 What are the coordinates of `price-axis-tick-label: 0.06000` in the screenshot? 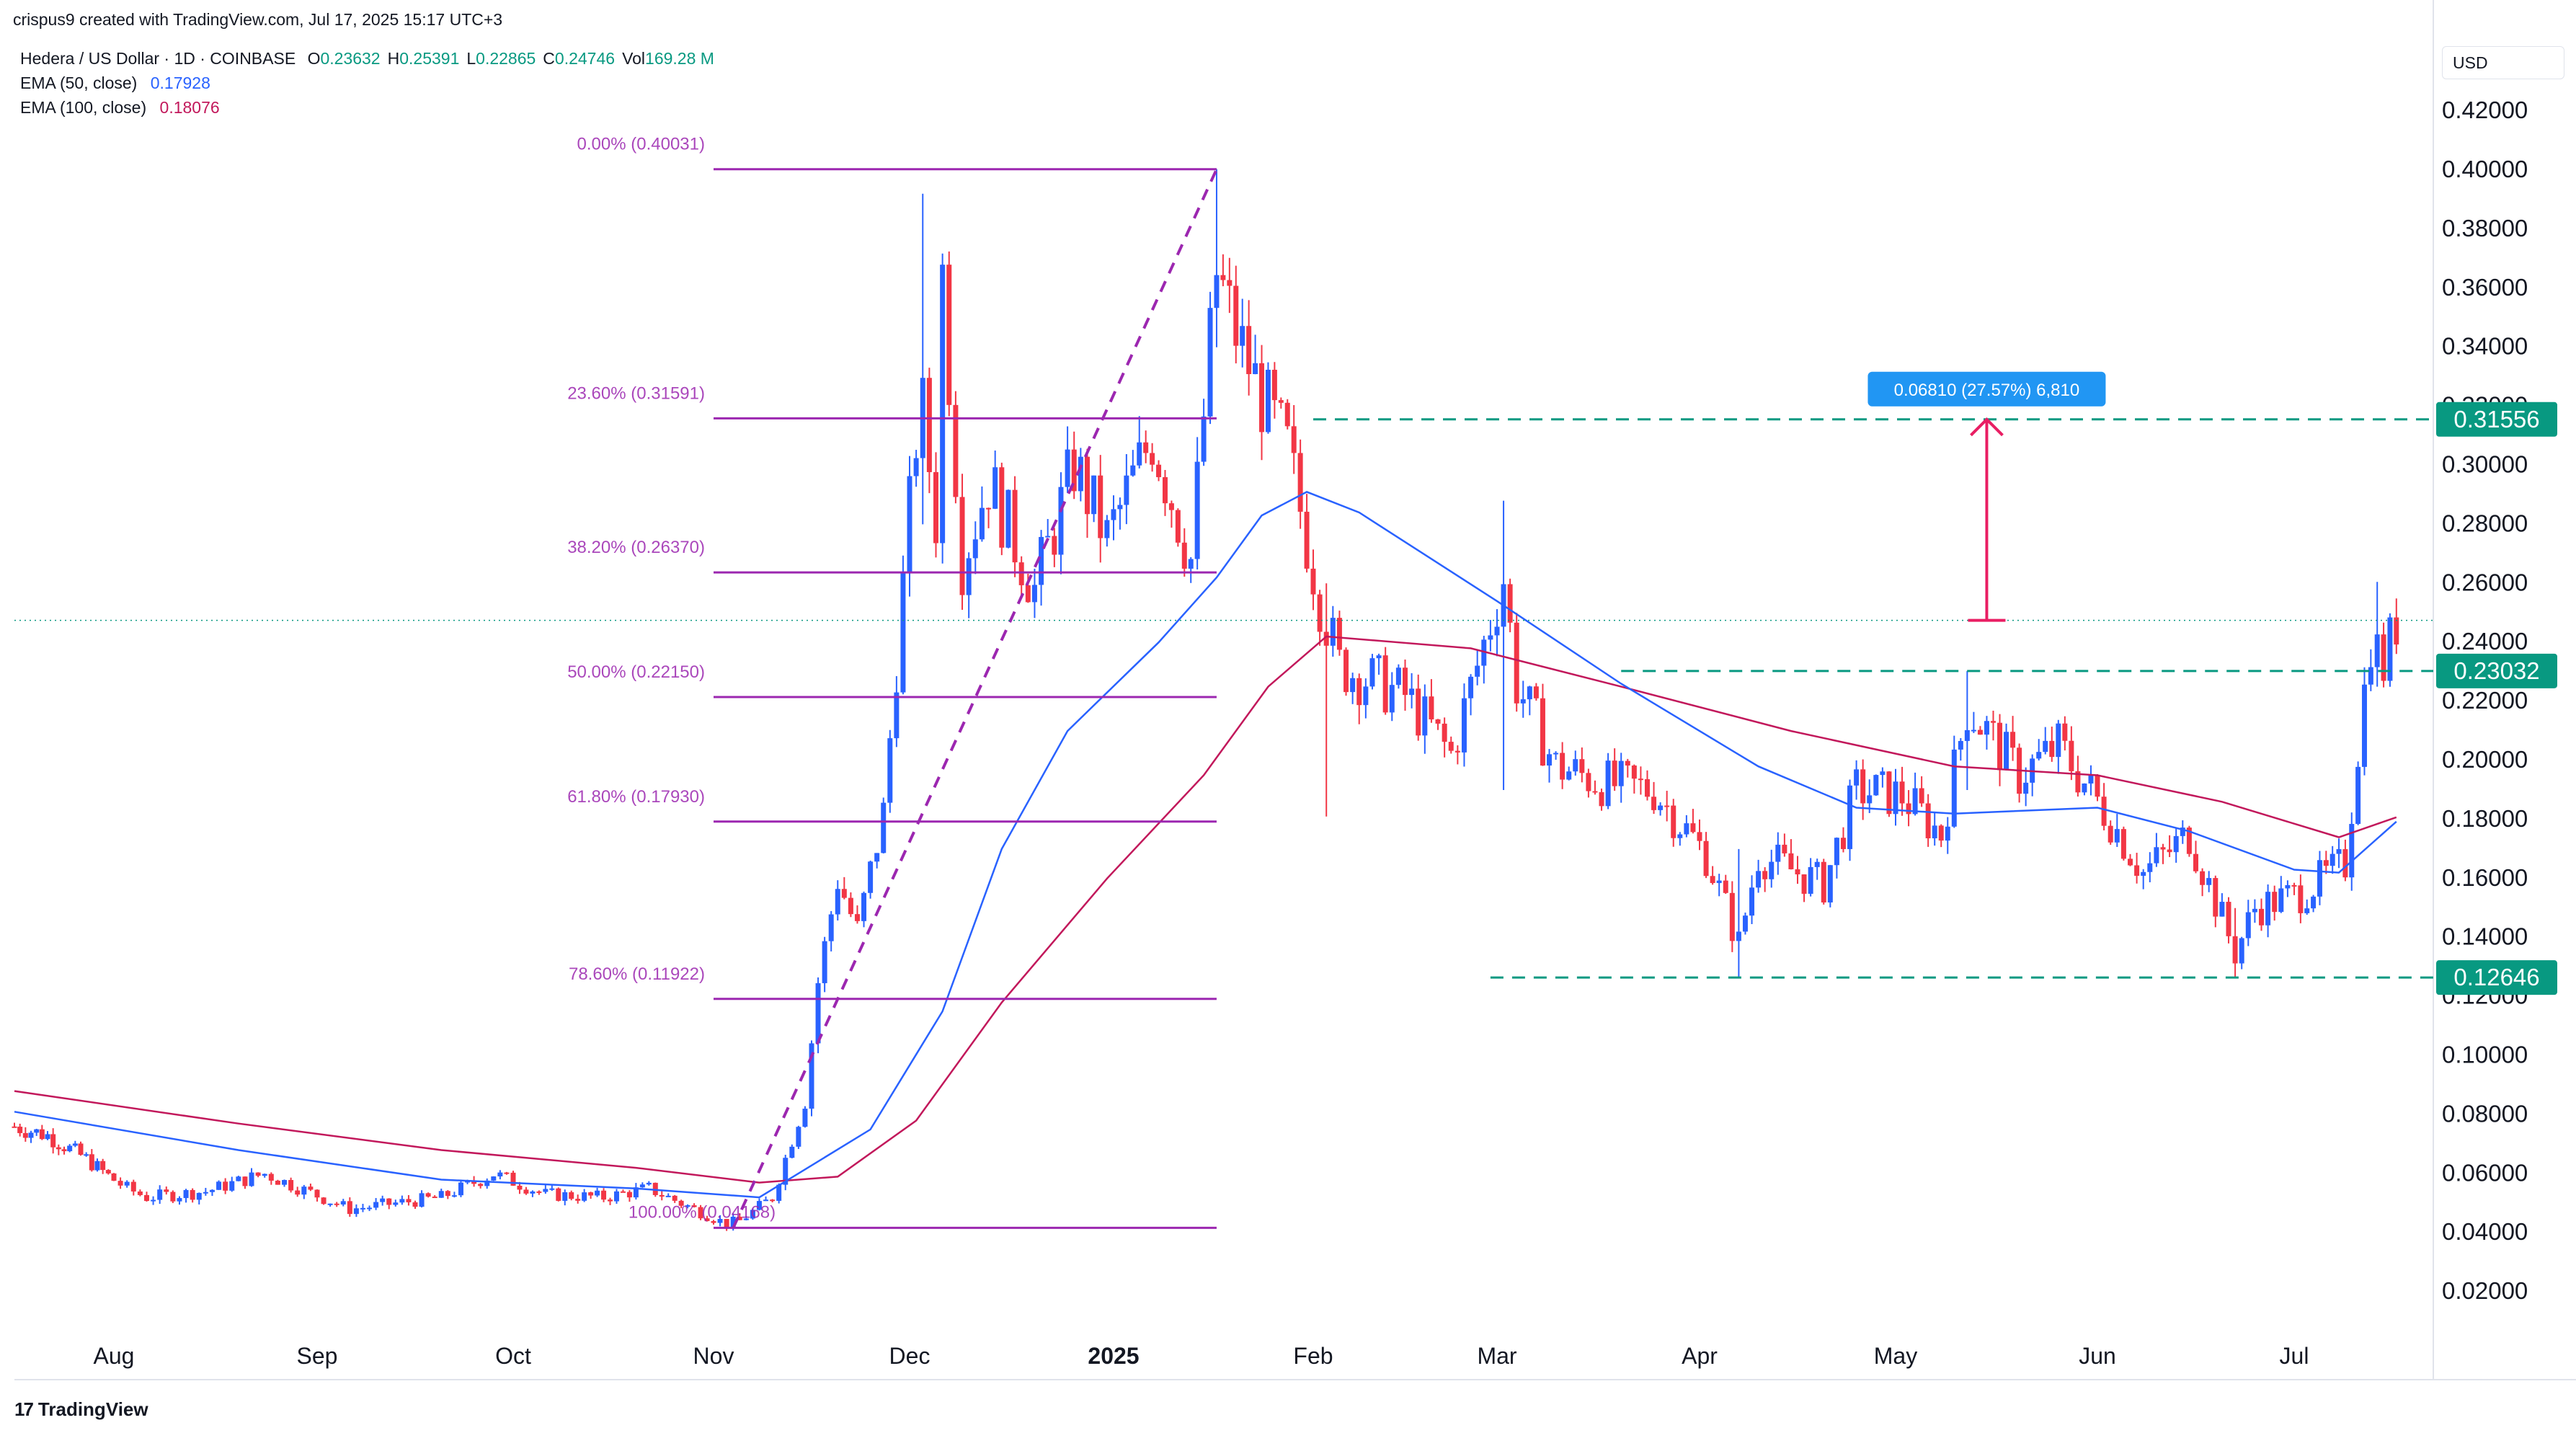 It's located at (2485, 1172).